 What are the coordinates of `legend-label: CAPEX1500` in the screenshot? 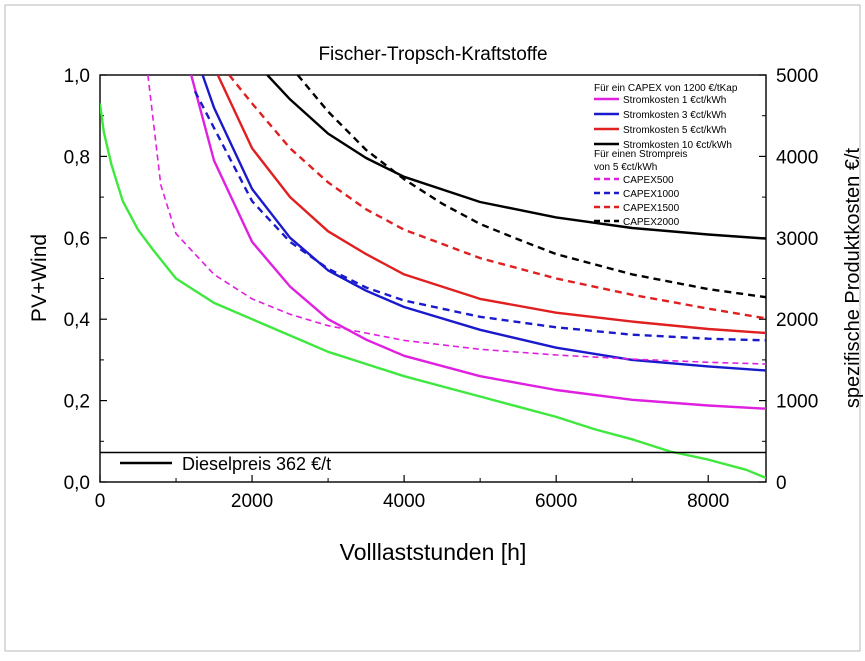 It's located at (651, 208).